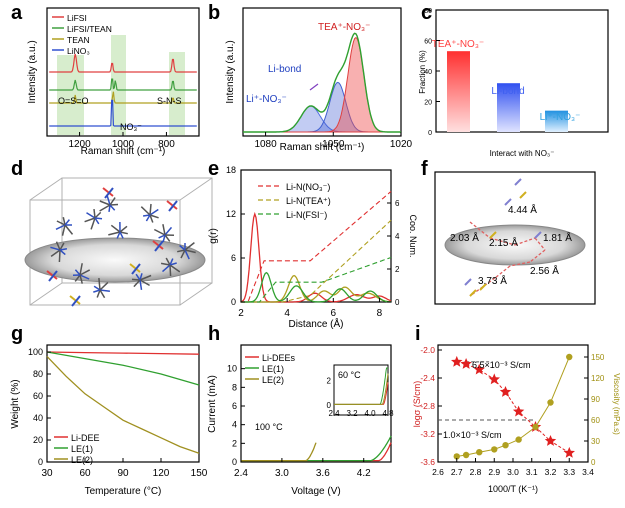 Image resolution: width=625 pixels, height=508 pixels. What do you see at coordinates (413, 235) in the screenshot?
I see `y2label-e: Coo. Num.` at bounding box center [413, 235].